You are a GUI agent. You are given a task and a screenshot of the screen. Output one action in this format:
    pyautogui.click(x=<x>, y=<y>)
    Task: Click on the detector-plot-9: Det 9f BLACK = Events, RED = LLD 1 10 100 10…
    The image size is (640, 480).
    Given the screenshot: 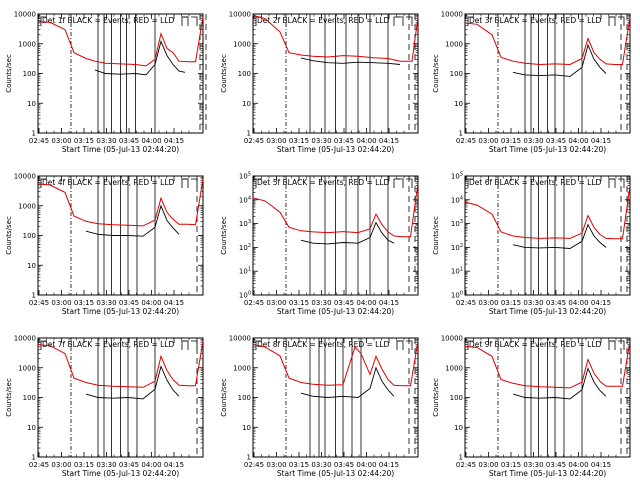 What is the action you would take?
    pyautogui.click(x=531, y=406)
    